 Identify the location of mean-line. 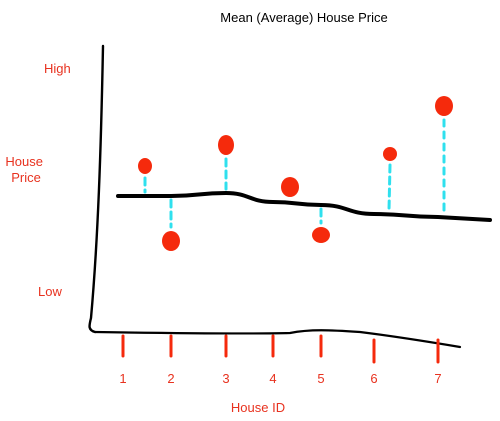
(304, 206).